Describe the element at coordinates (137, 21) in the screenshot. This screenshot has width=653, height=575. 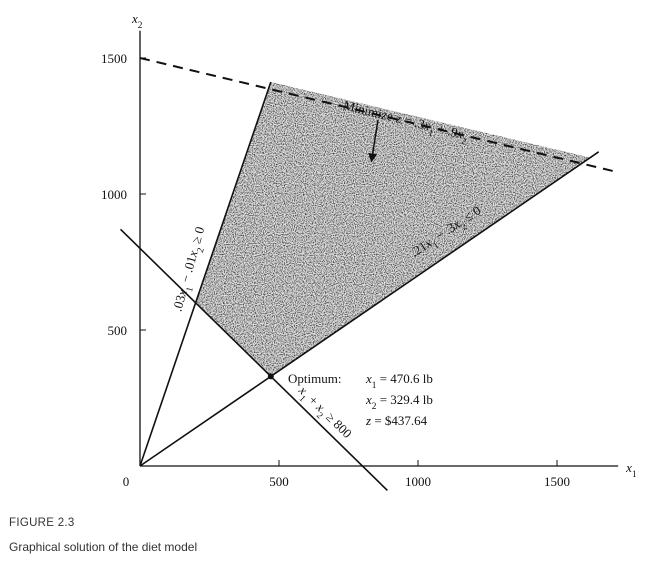
I see `y-axis-label: x2` at that location.